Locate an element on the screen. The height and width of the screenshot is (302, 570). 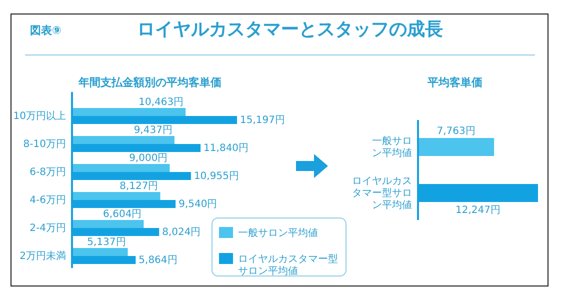
data-label: 9,540円 is located at coordinates (198, 204).